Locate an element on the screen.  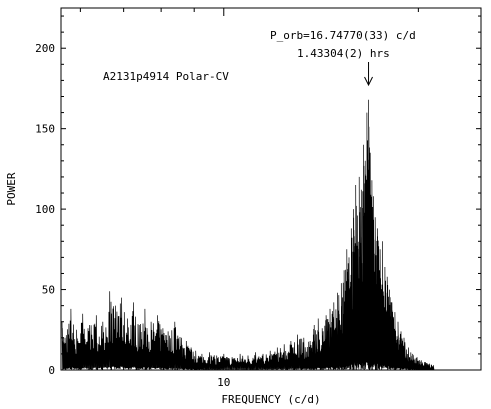
period-frequency-label: P_orb=16.74770(33) c/d is located at coordinates (343, 35).